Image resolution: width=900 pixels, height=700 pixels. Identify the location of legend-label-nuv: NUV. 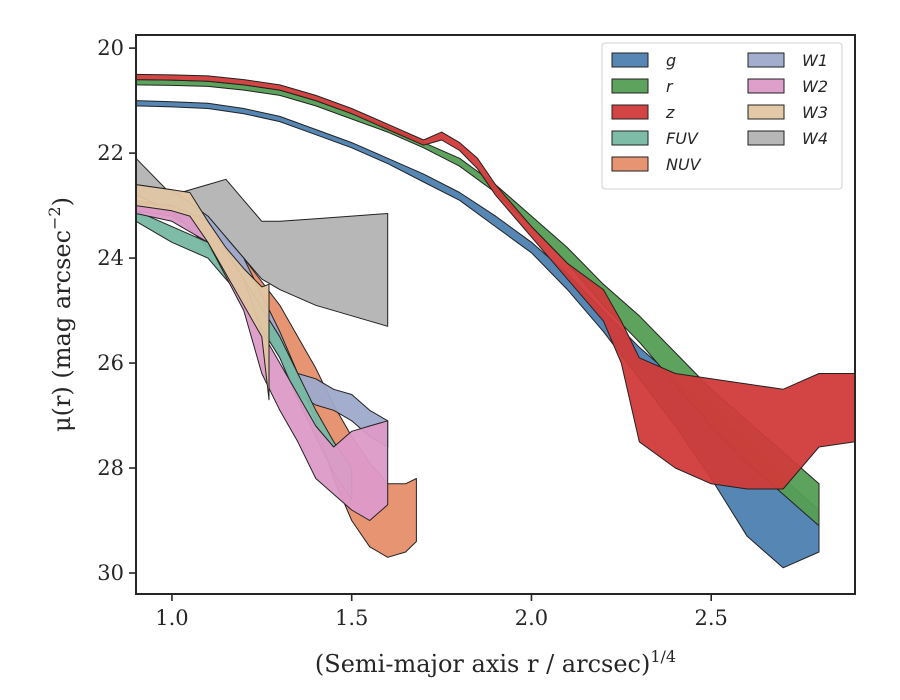
(684, 164).